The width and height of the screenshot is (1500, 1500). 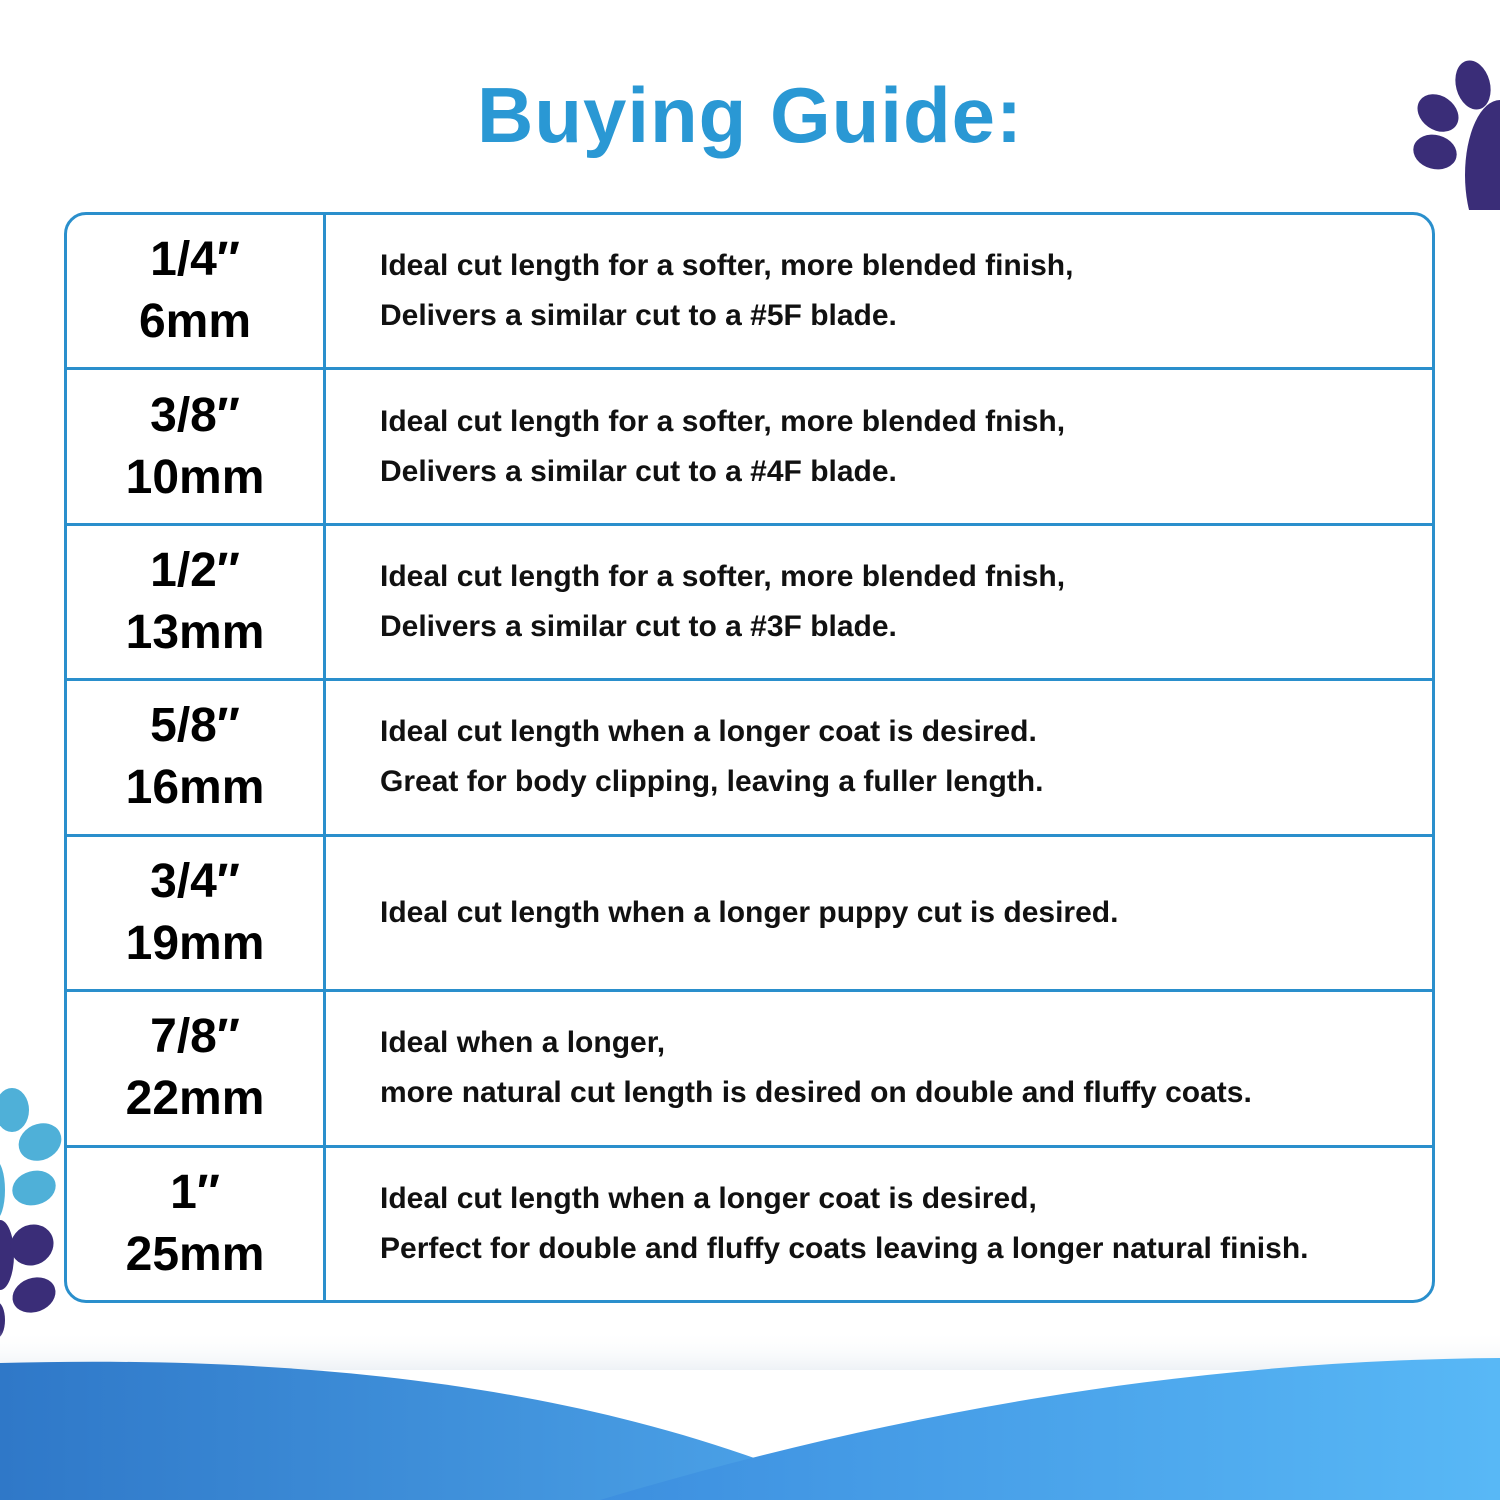 What do you see at coordinates (195, 322) in the screenshot?
I see `size-mm: 6mm` at bounding box center [195, 322].